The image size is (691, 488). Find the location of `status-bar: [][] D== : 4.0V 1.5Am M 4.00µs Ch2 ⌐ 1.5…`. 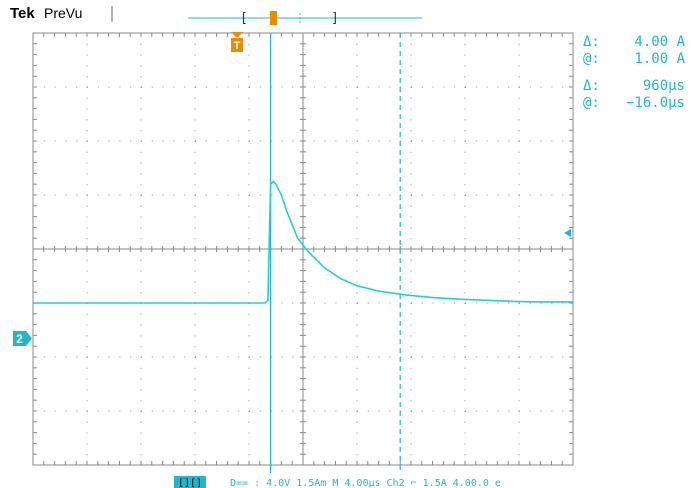

status-bar: [][] D== : 4.0V 1.5Am M 4.00µs Ch2 ⌐ 1.5… is located at coordinates (337, 482).